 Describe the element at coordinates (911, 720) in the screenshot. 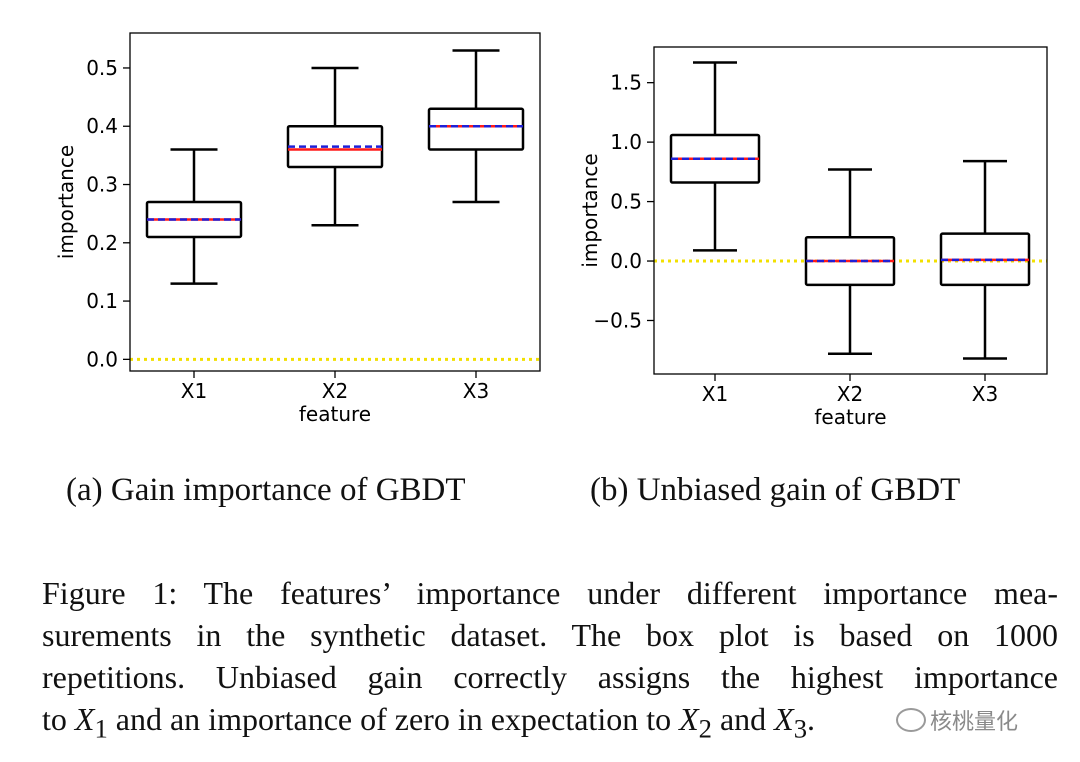

I see `wechat-icon` at that location.